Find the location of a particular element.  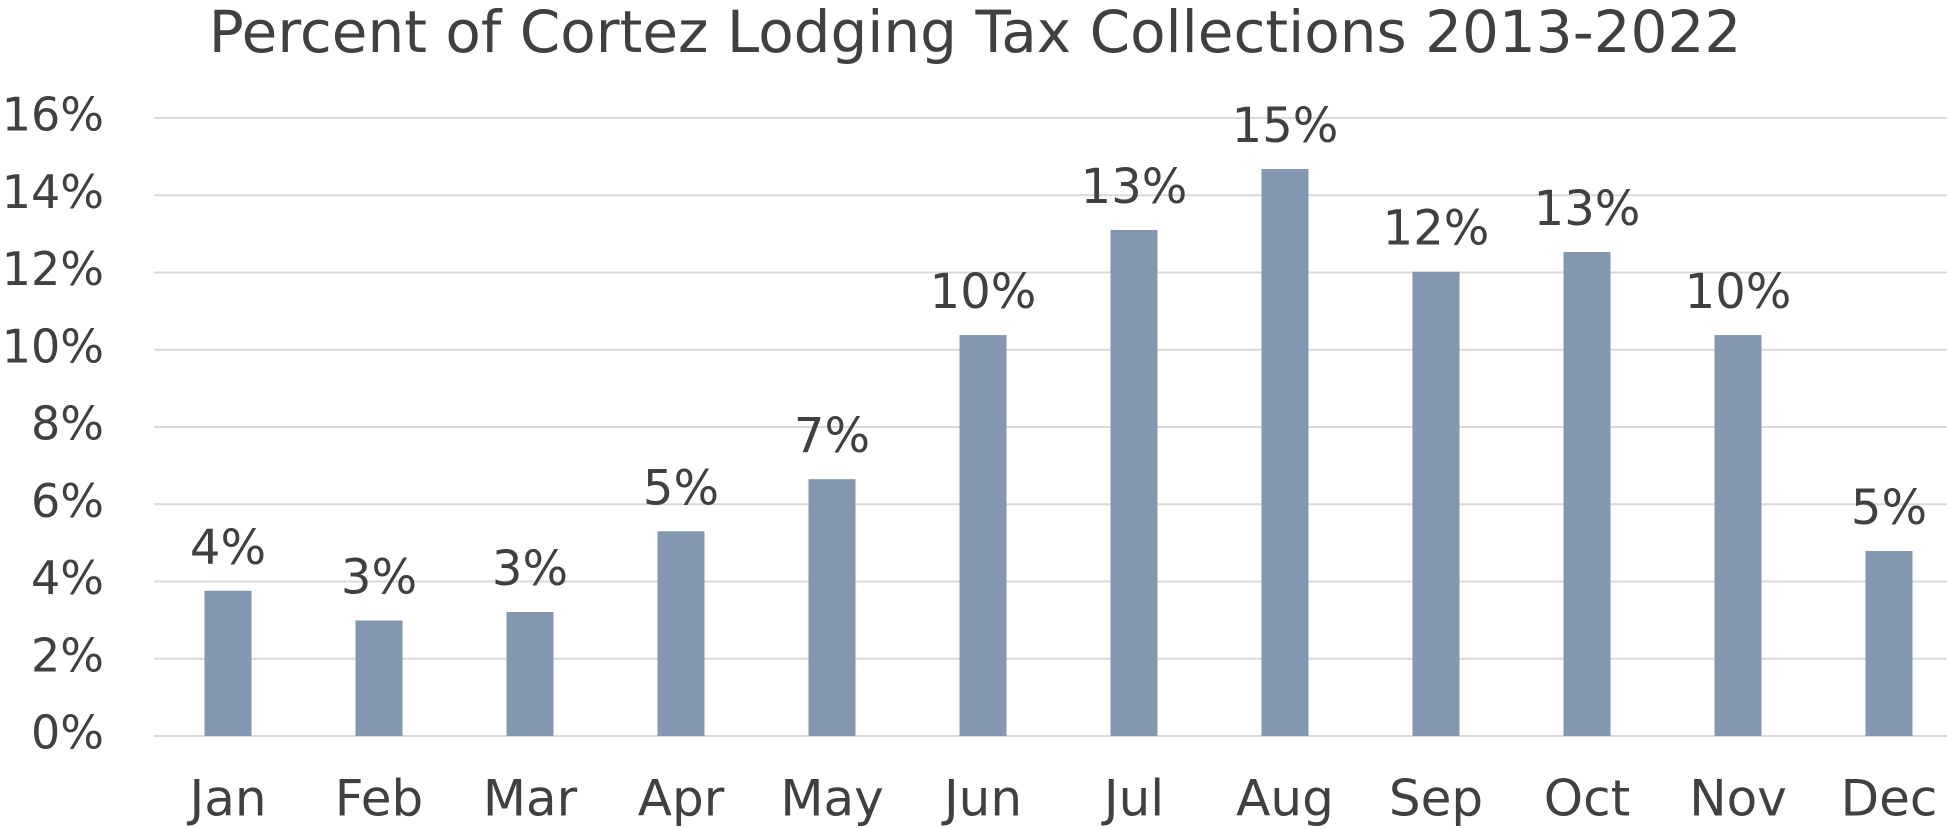

x-tick-label: Jul is located at coordinates (1132, 799).